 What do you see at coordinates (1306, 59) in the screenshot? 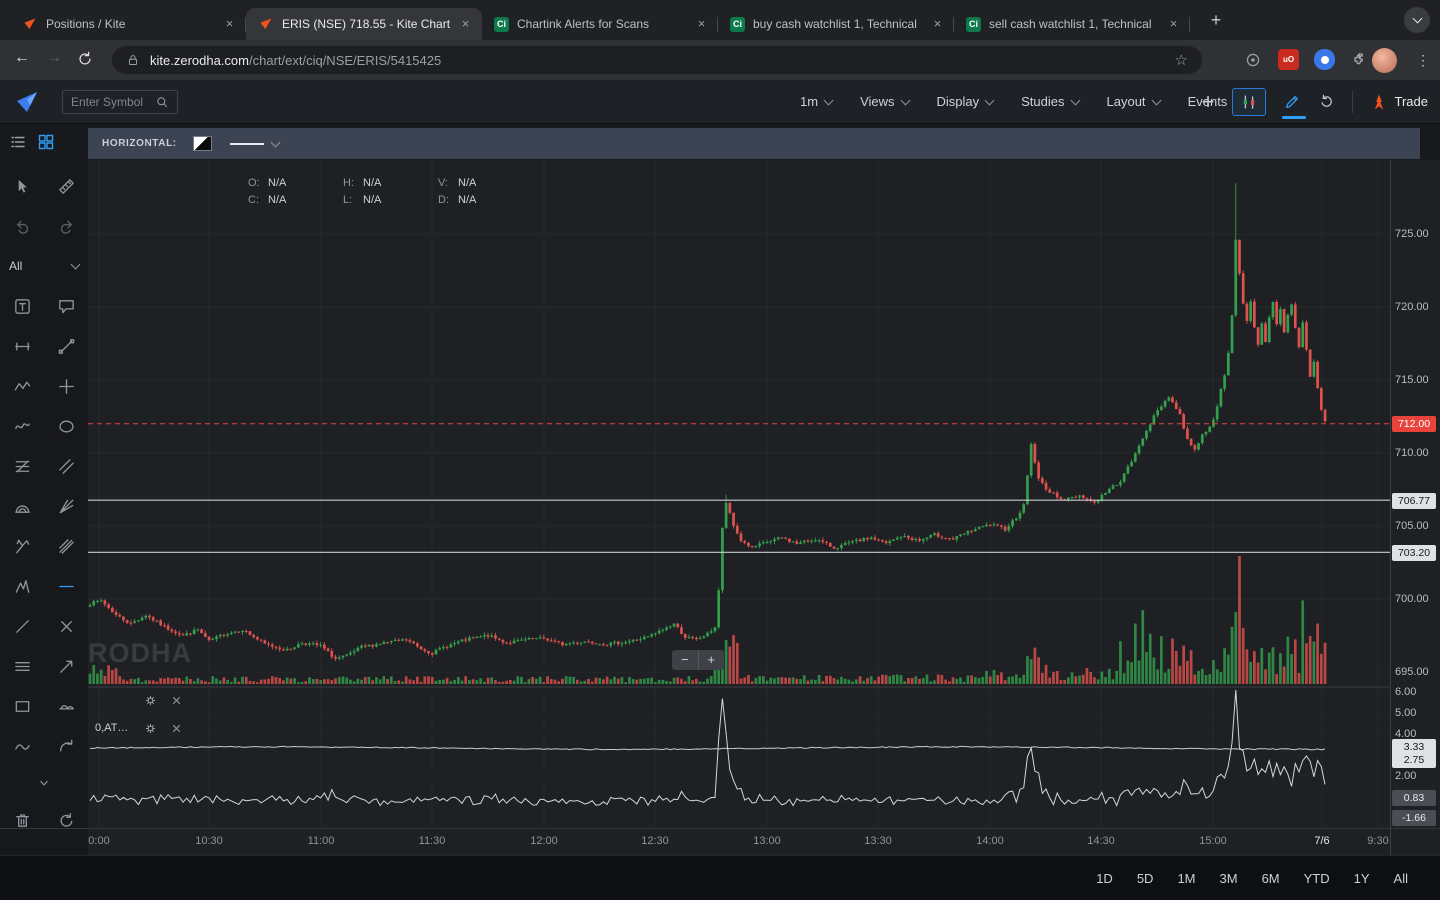
I see `extensions-area: uO` at bounding box center [1306, 59].